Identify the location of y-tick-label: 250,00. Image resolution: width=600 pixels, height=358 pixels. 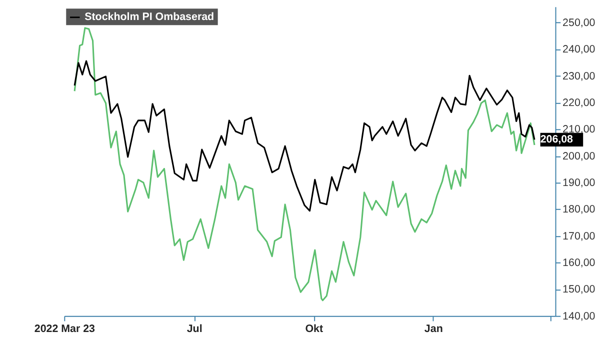
(579, 23).